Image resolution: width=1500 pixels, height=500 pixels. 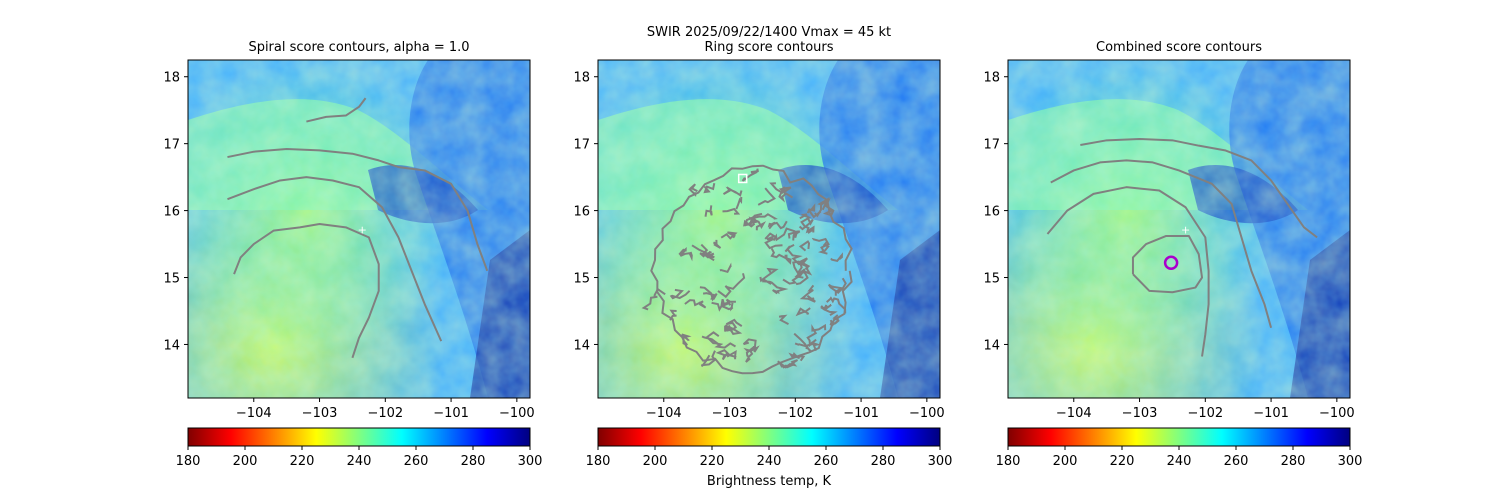 I want to click on y-tick-label: 16, so click(x=581, y=212).